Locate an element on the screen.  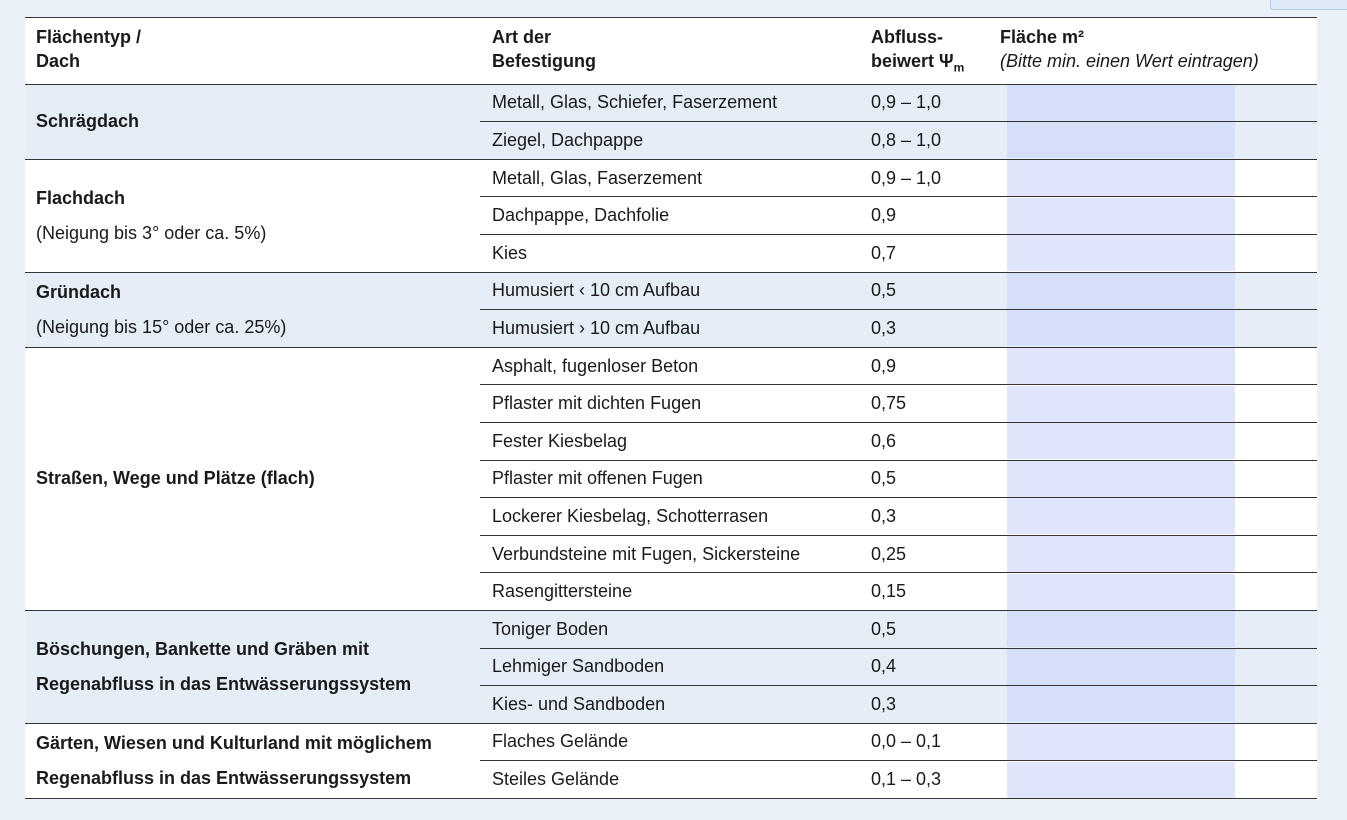
table-row: Kies- und Sandboden 0,3 is located at coordinates (671, 704).